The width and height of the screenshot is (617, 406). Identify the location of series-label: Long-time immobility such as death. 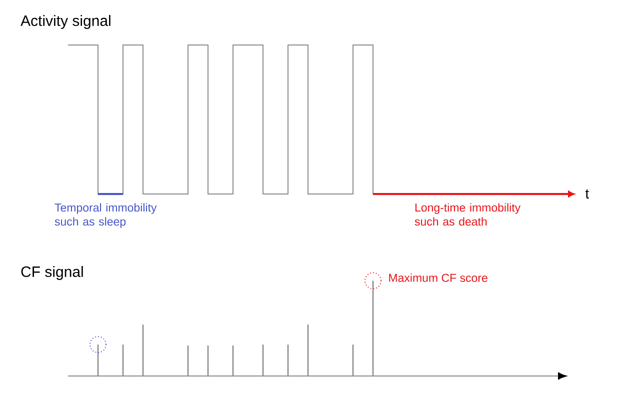
(467, 214).